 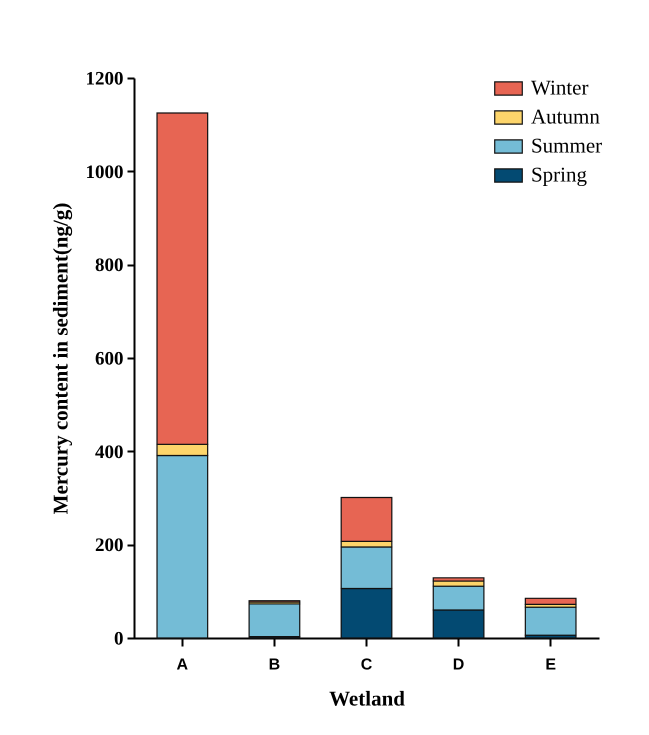 I want to click on legend-label: Summer, so click(x=566, y=146).